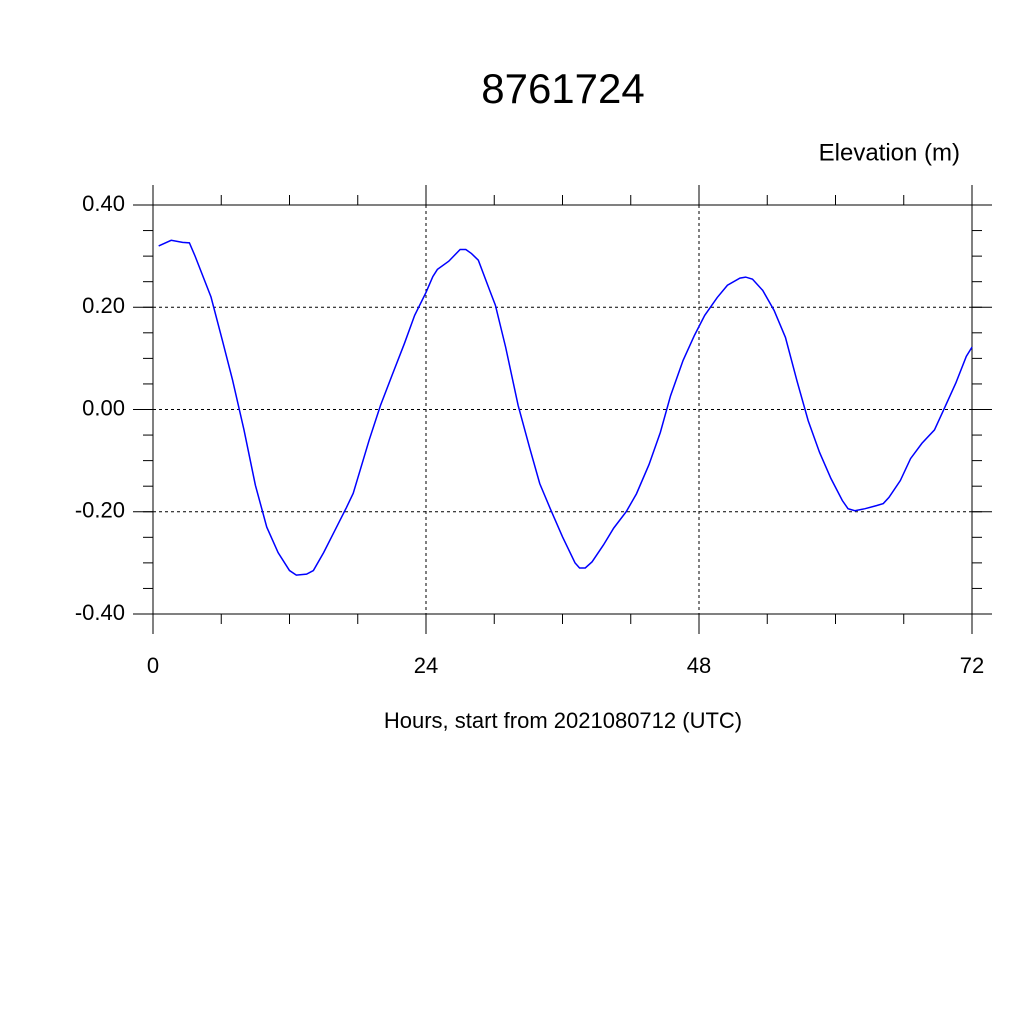 Image resolution: width=1024 pixels, height=1024 pixels. I want to click on x-tick-label: 72, so click(972, 665).